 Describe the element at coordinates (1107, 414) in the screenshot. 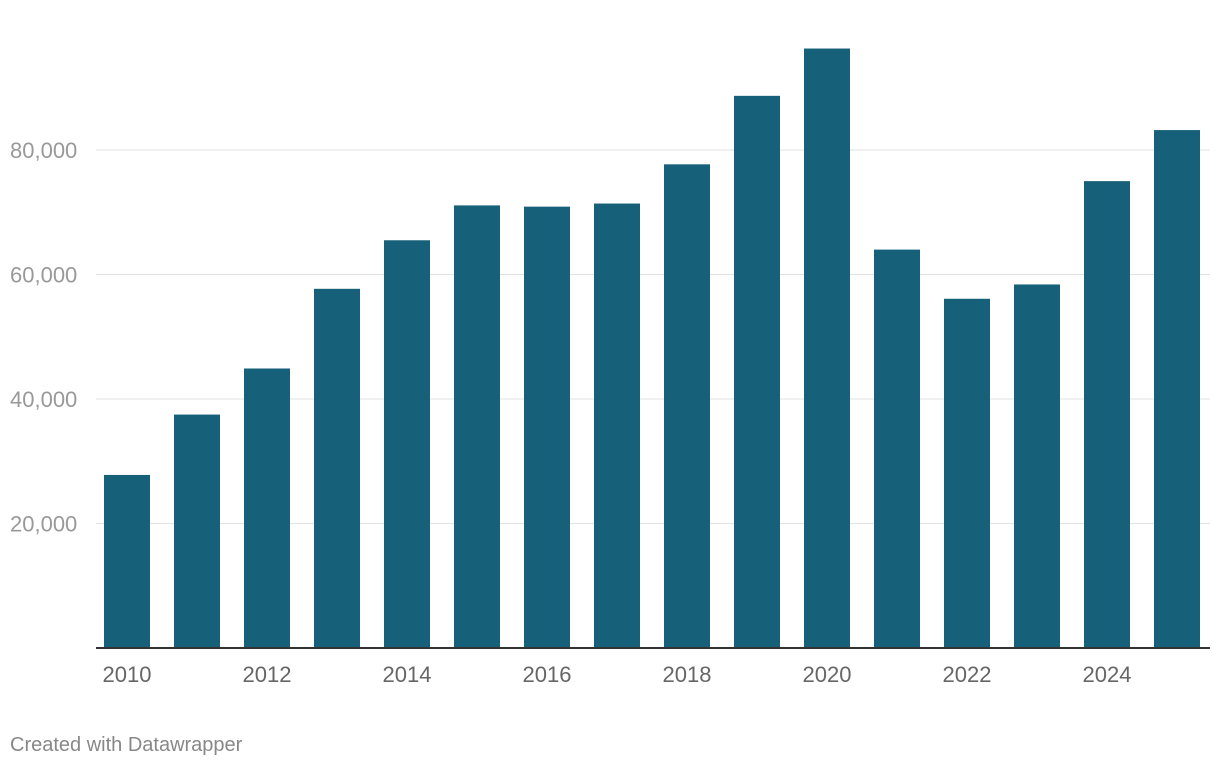

I see `bar-2024` at that location.